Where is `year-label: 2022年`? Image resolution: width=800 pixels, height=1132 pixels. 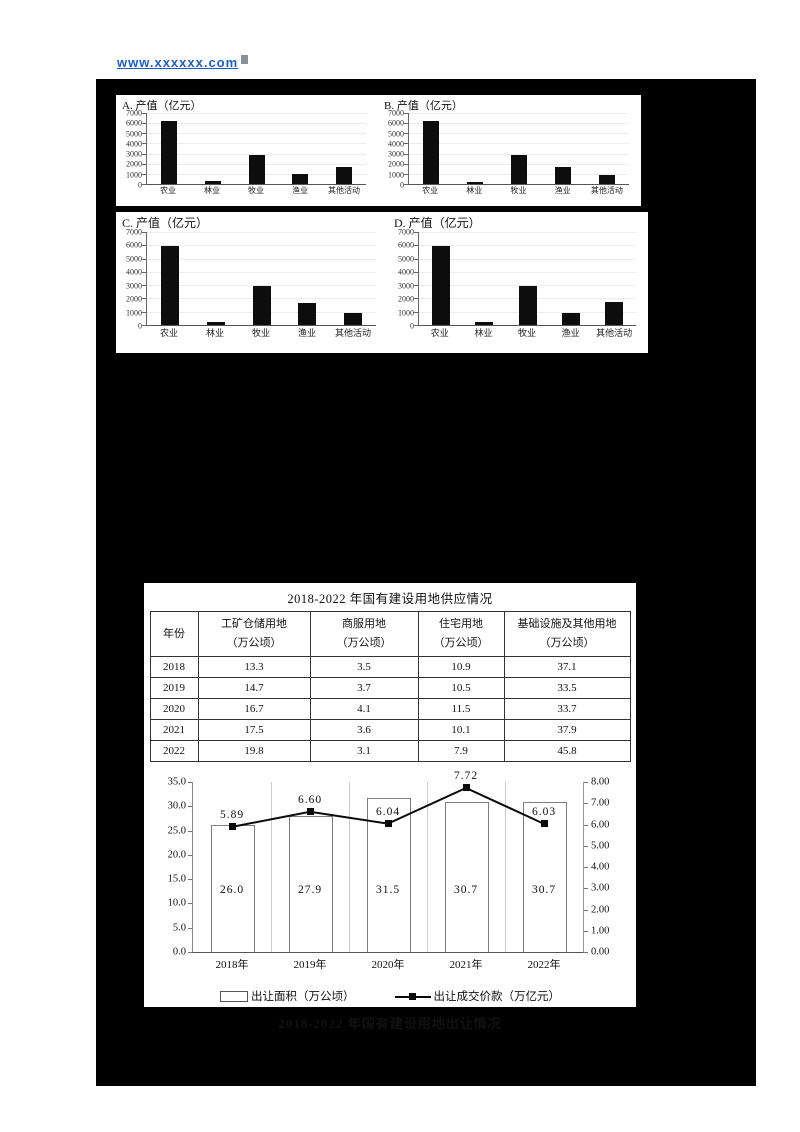
year-label: 2022年 is located at coordinates (544, 965).